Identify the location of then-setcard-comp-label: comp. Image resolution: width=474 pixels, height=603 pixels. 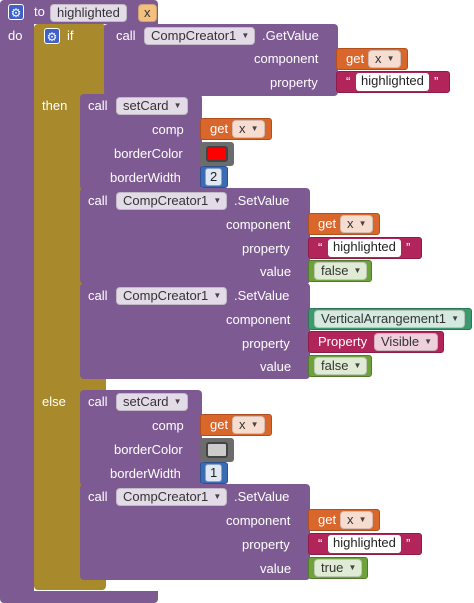
(168, 129).